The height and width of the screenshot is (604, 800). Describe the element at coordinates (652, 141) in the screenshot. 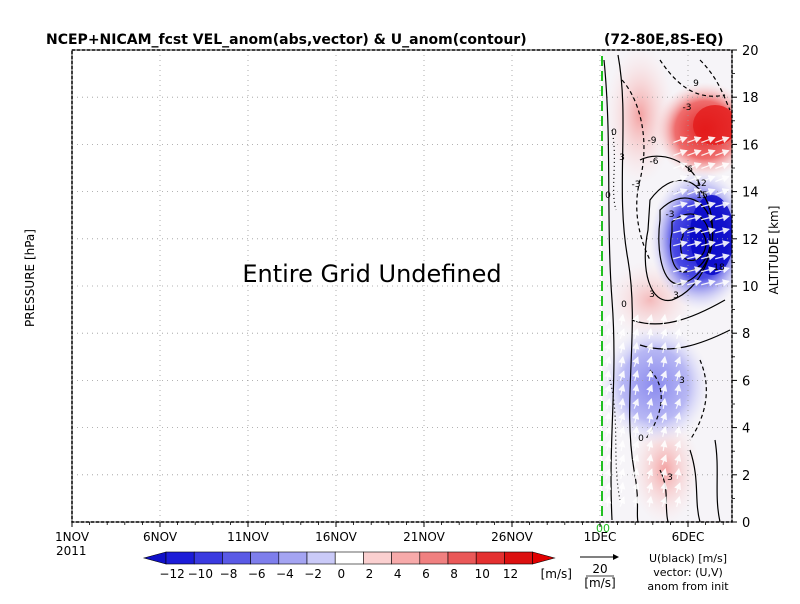

I see `contour-label: -9` at that location.